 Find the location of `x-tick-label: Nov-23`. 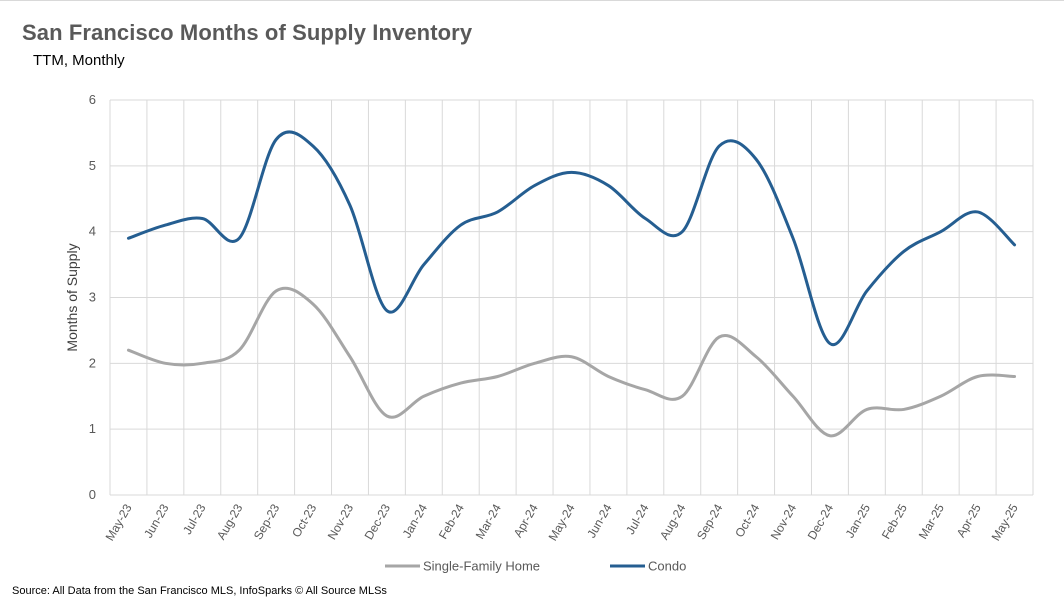

x-tick-label: Nov-23 is located at coordinates (341, 521).